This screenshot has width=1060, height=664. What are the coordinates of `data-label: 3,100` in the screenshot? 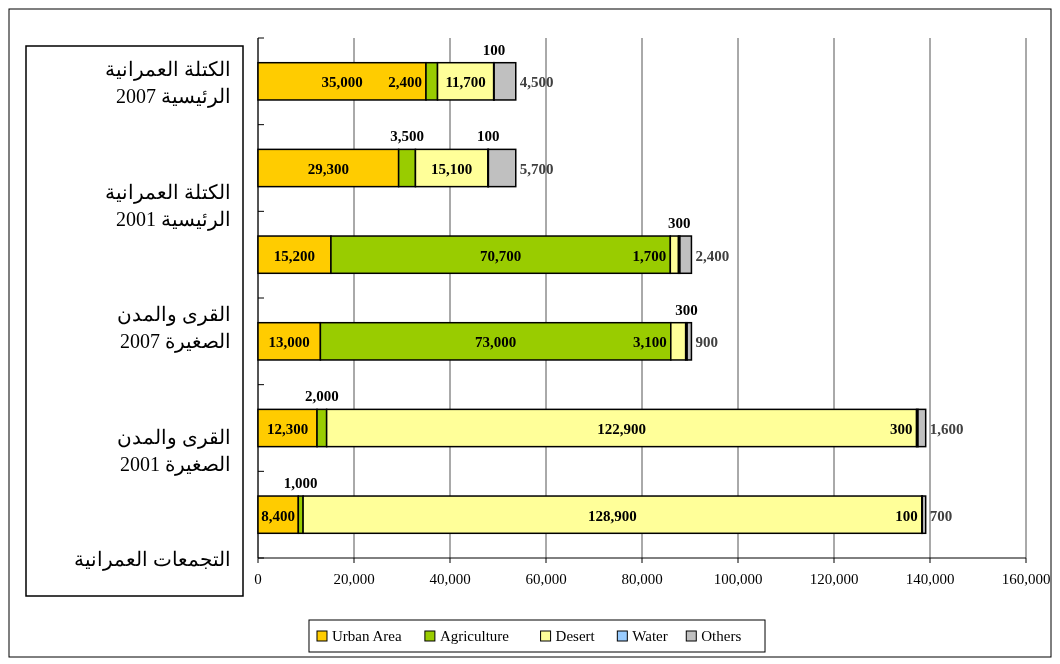 It's located at (650, 342).